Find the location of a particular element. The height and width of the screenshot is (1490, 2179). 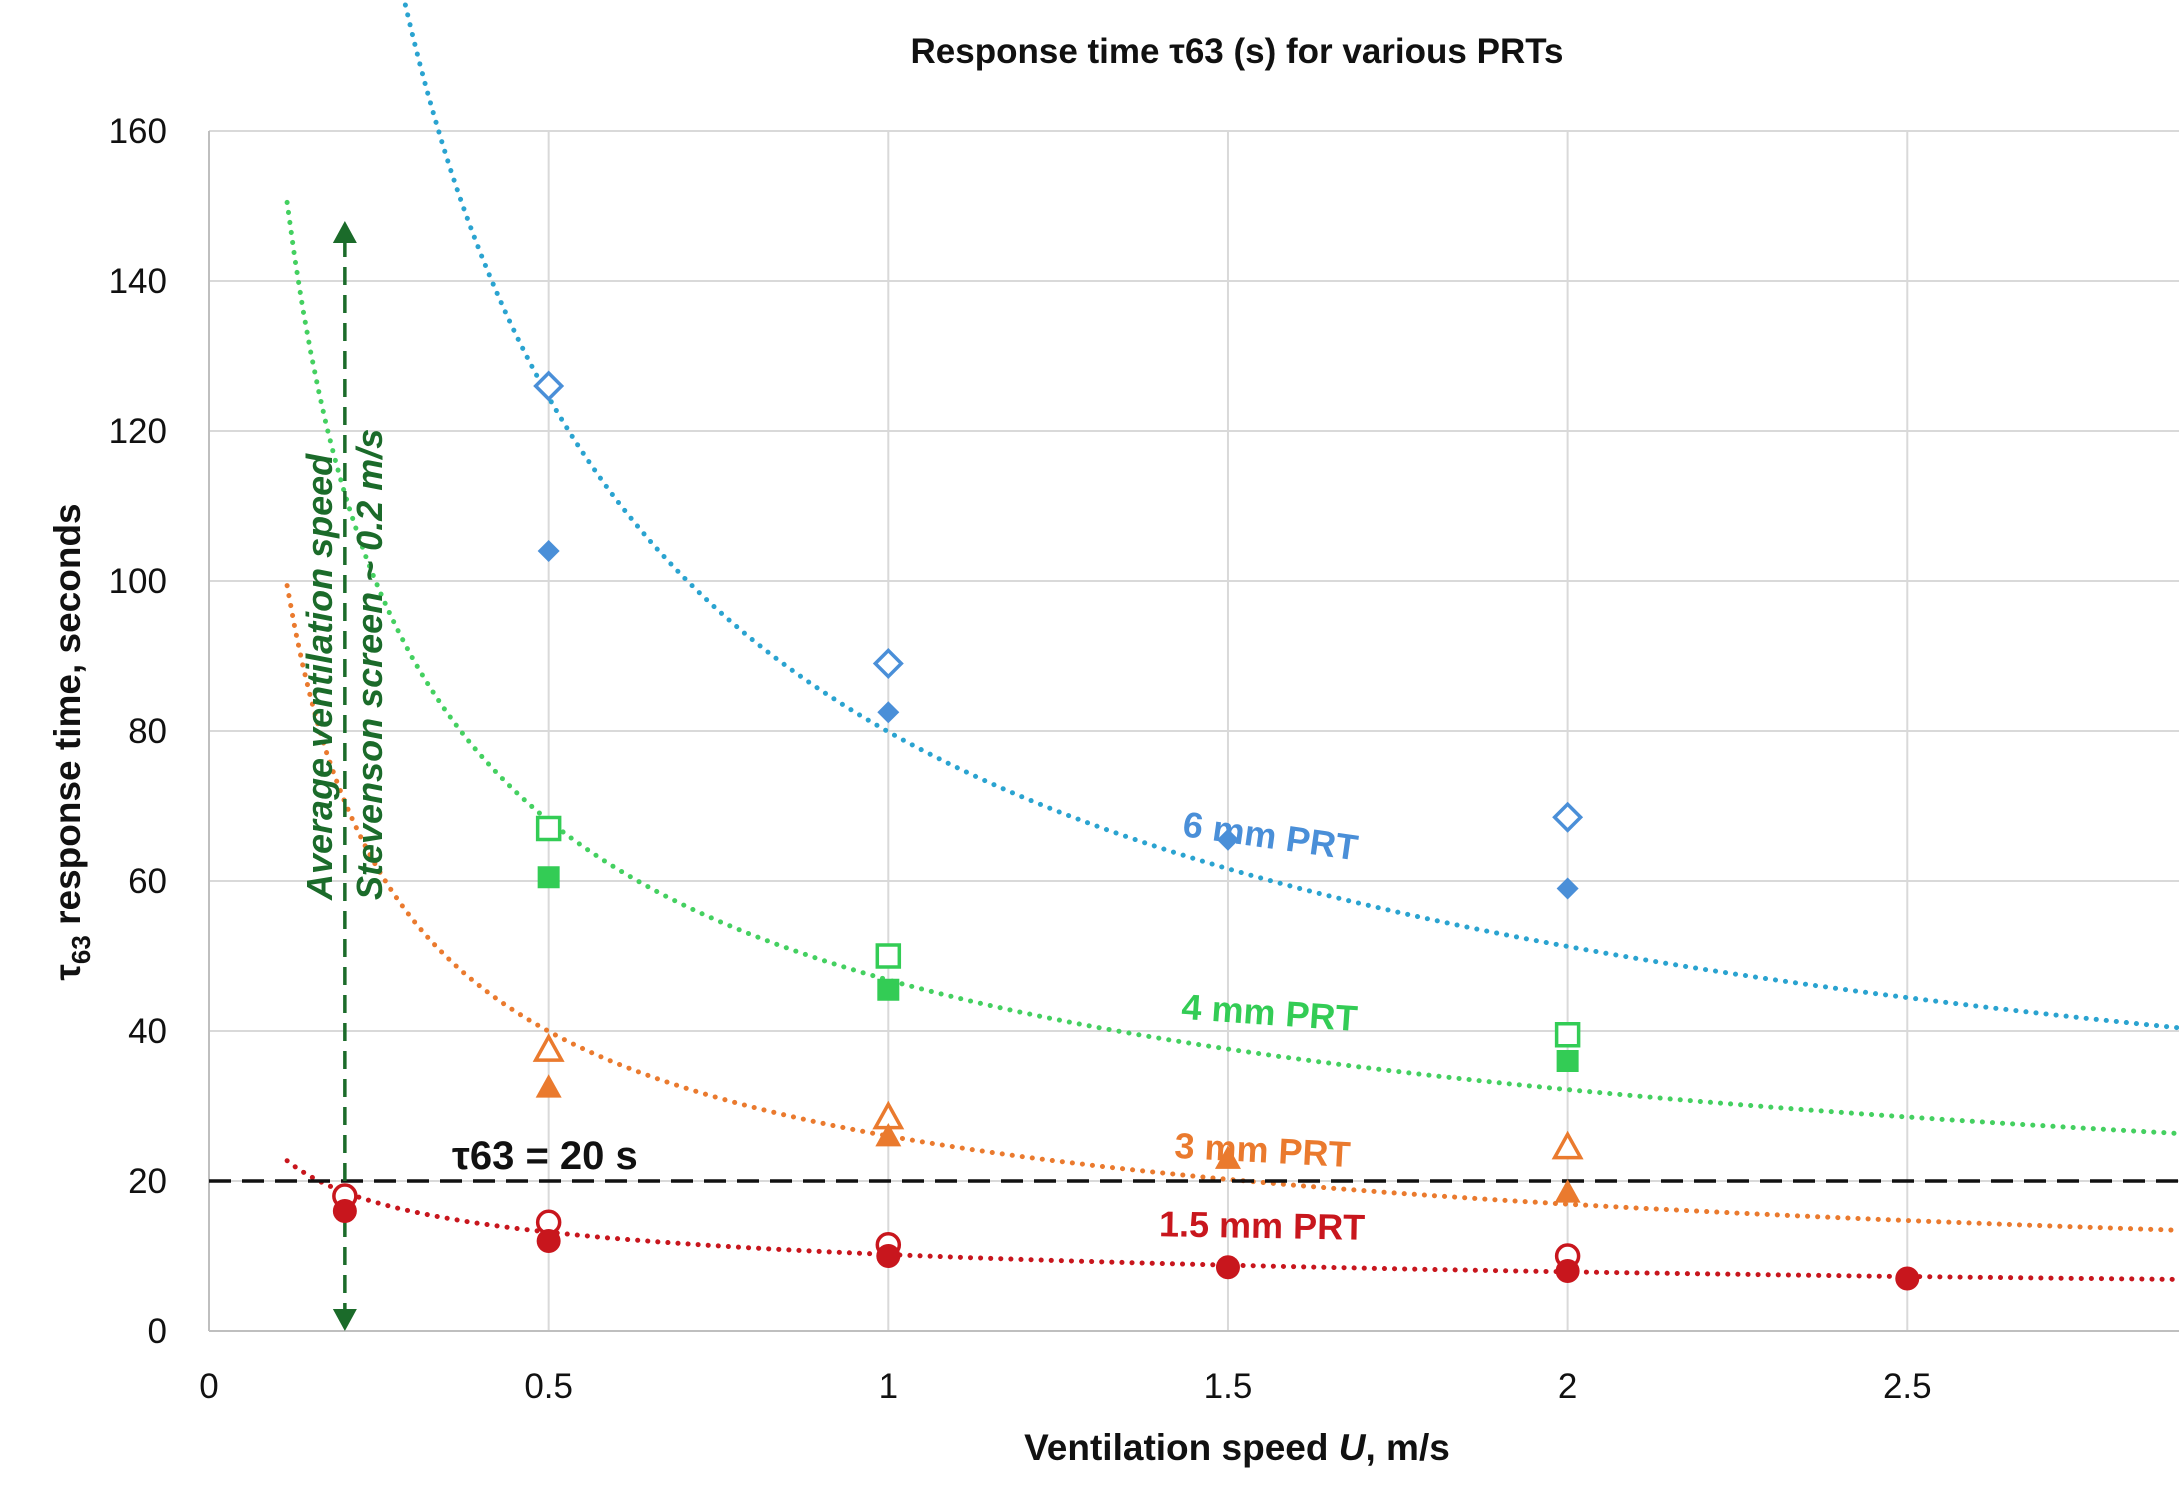

x-axis-label: Ventilation speed U, m/s is located at coordinates (1237, 1447).